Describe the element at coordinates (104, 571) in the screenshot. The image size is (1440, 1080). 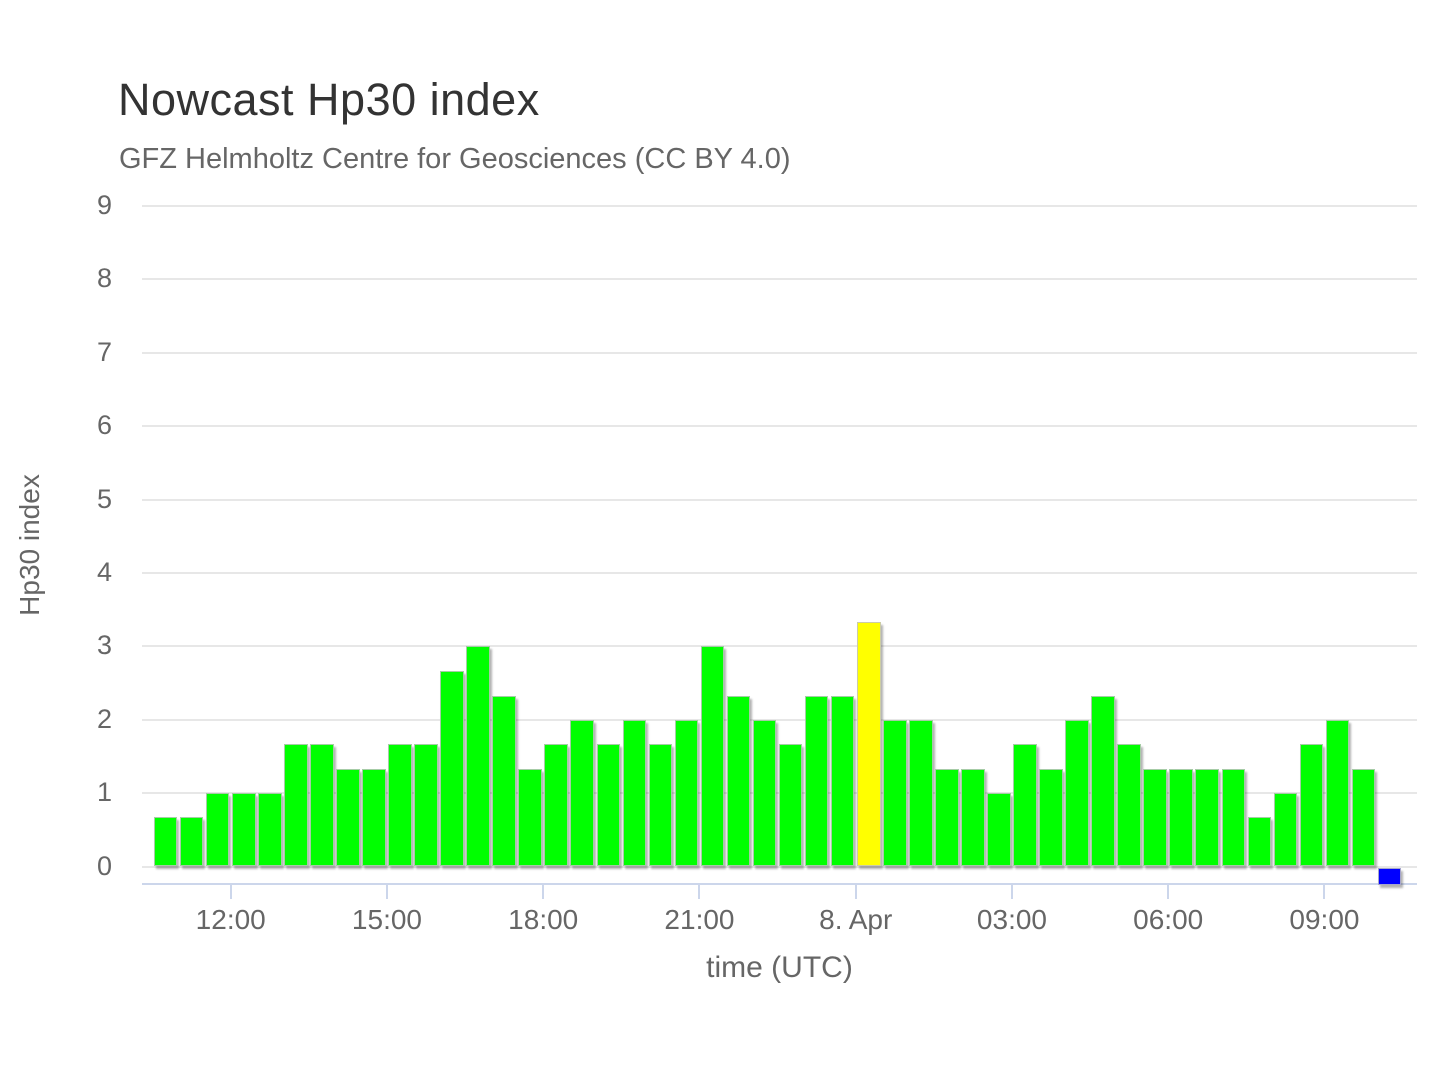
I see `y-tick-label: 4` at that location.